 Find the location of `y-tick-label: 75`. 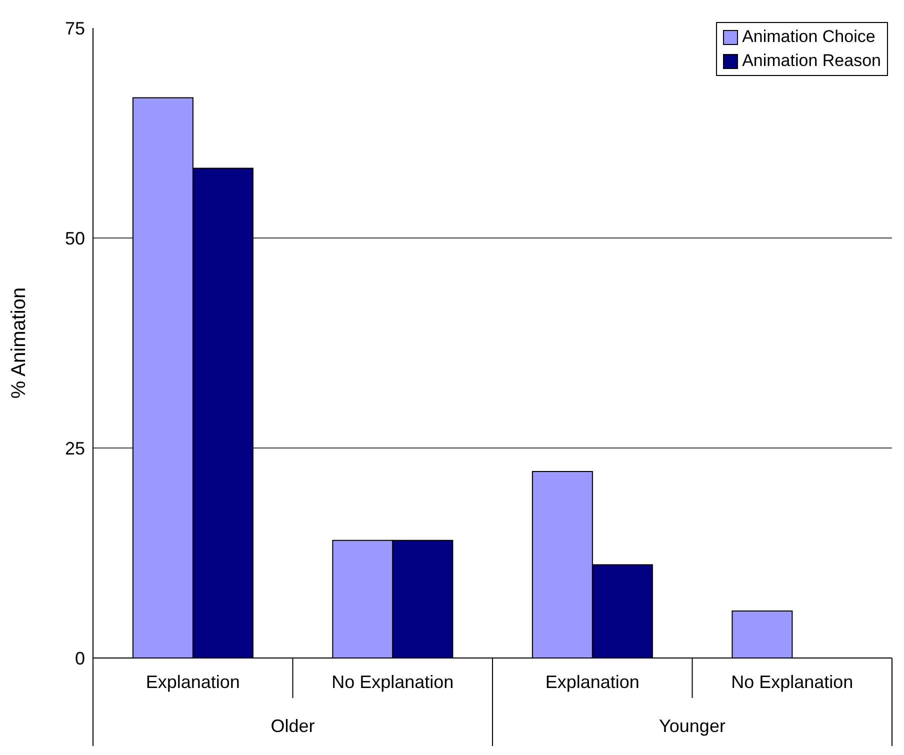

y-tick-label: 75 is located at coordinates (74, 28).